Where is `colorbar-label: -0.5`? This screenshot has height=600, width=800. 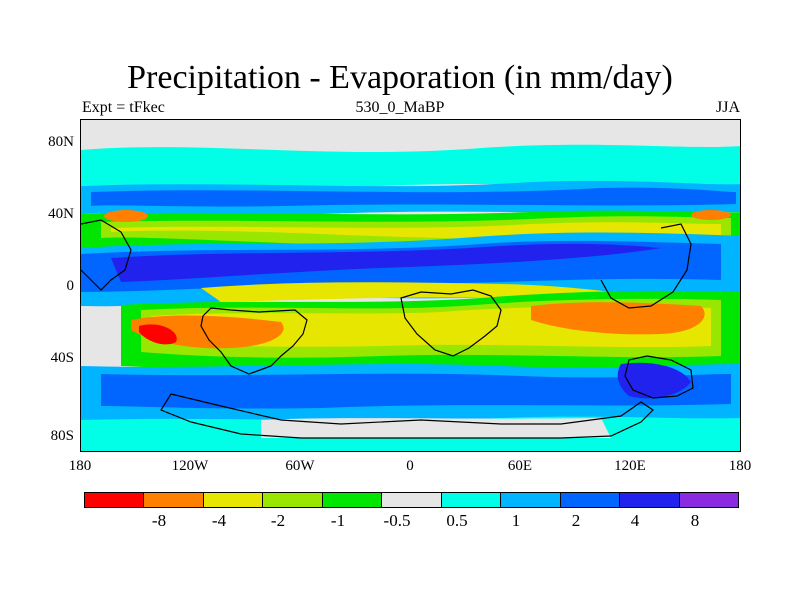
colorbar-label: -0.5 is located at coordinates (397, 520).